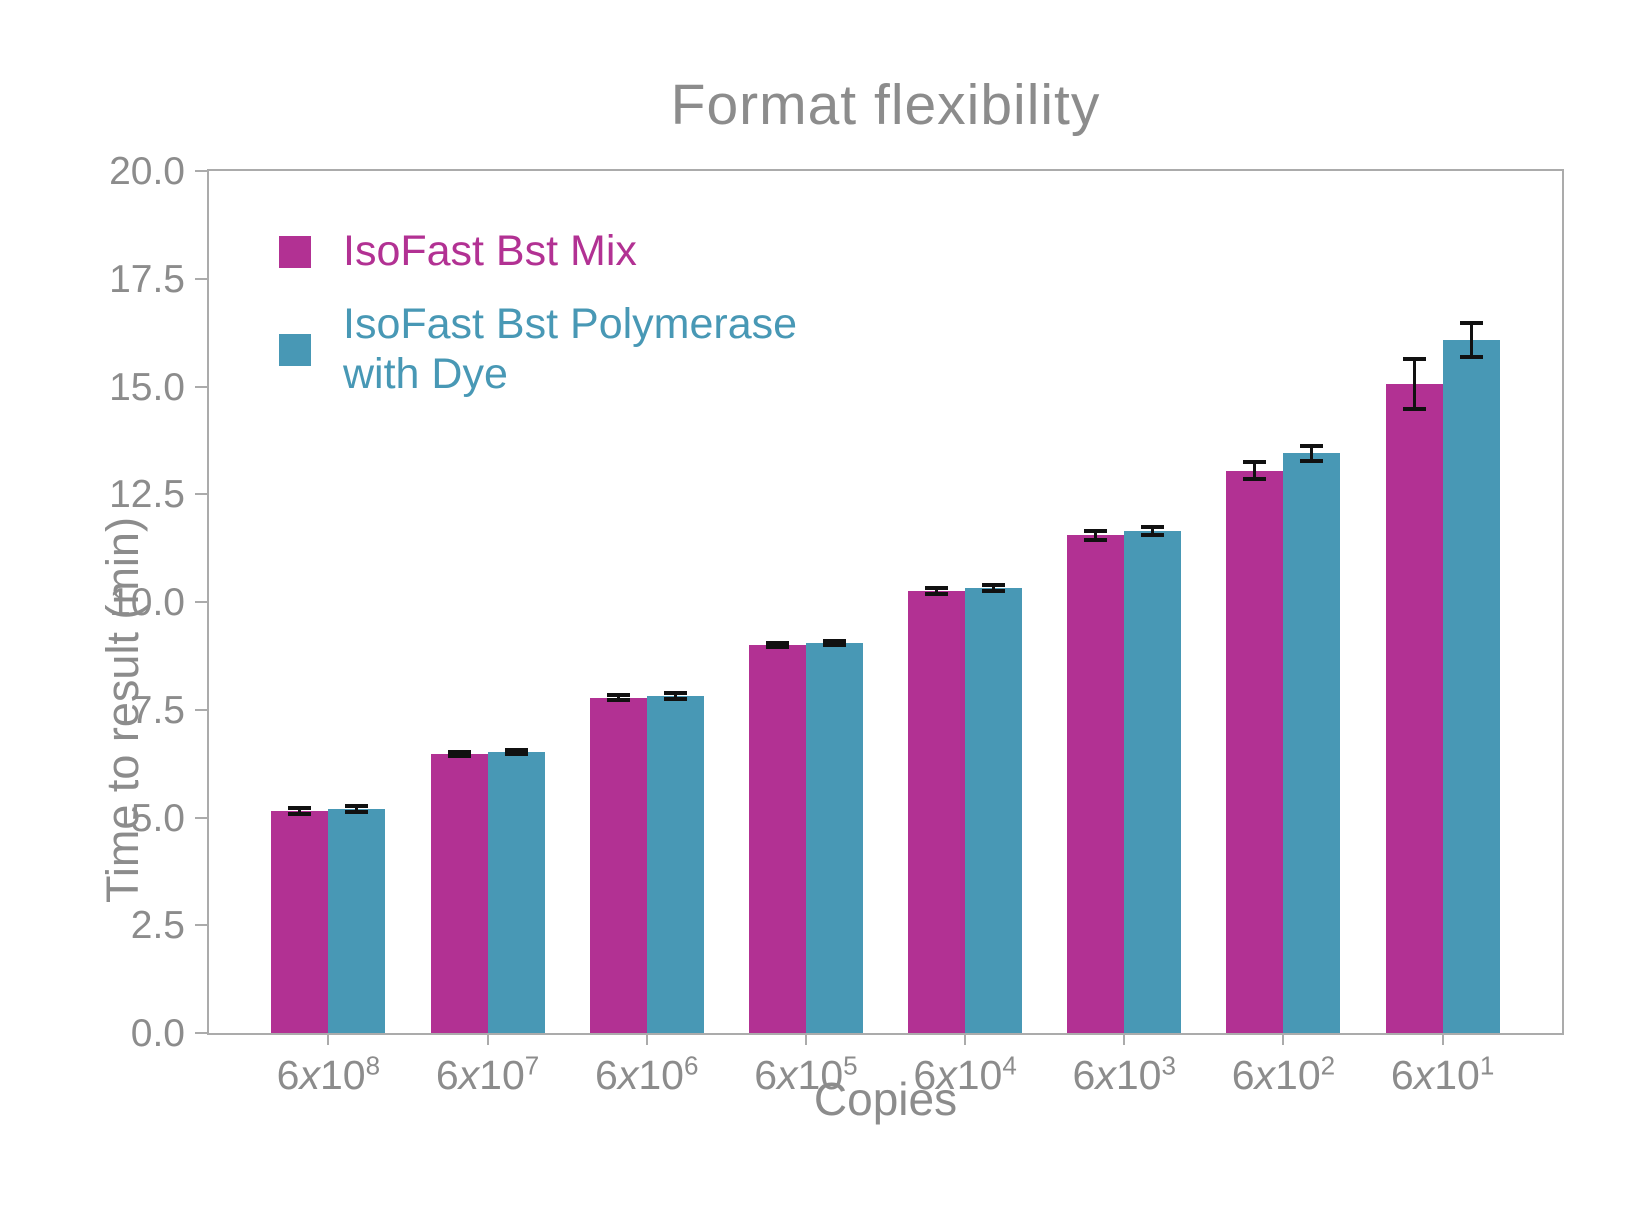  What do you see at coordinates (1096, 784) in the screenshot?
I see `bar-series1-group6` at bounding box center [1096, 784].